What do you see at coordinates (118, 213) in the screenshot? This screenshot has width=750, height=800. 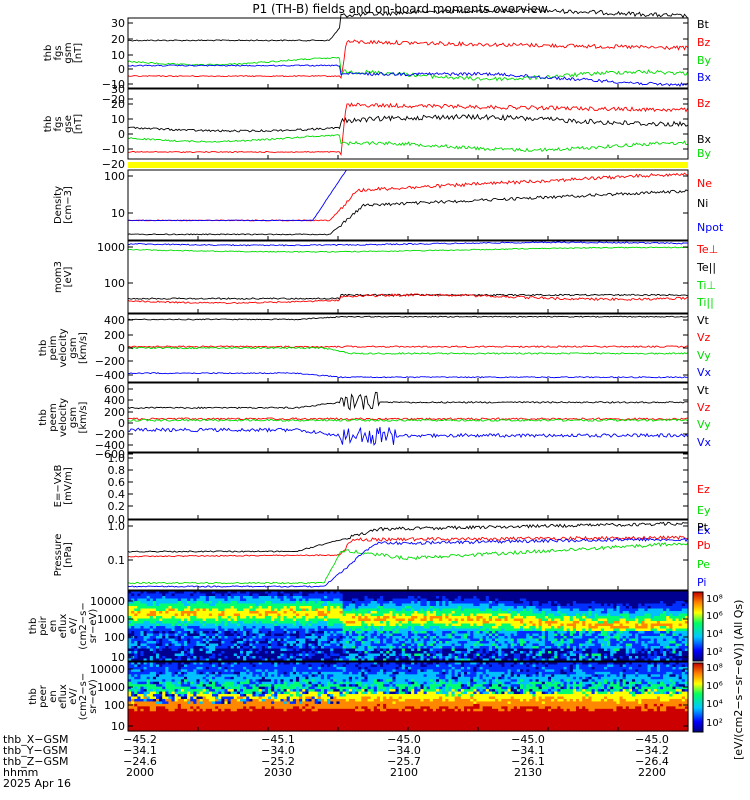 I see `tick-label: 10` at bounding box center [118, 213].